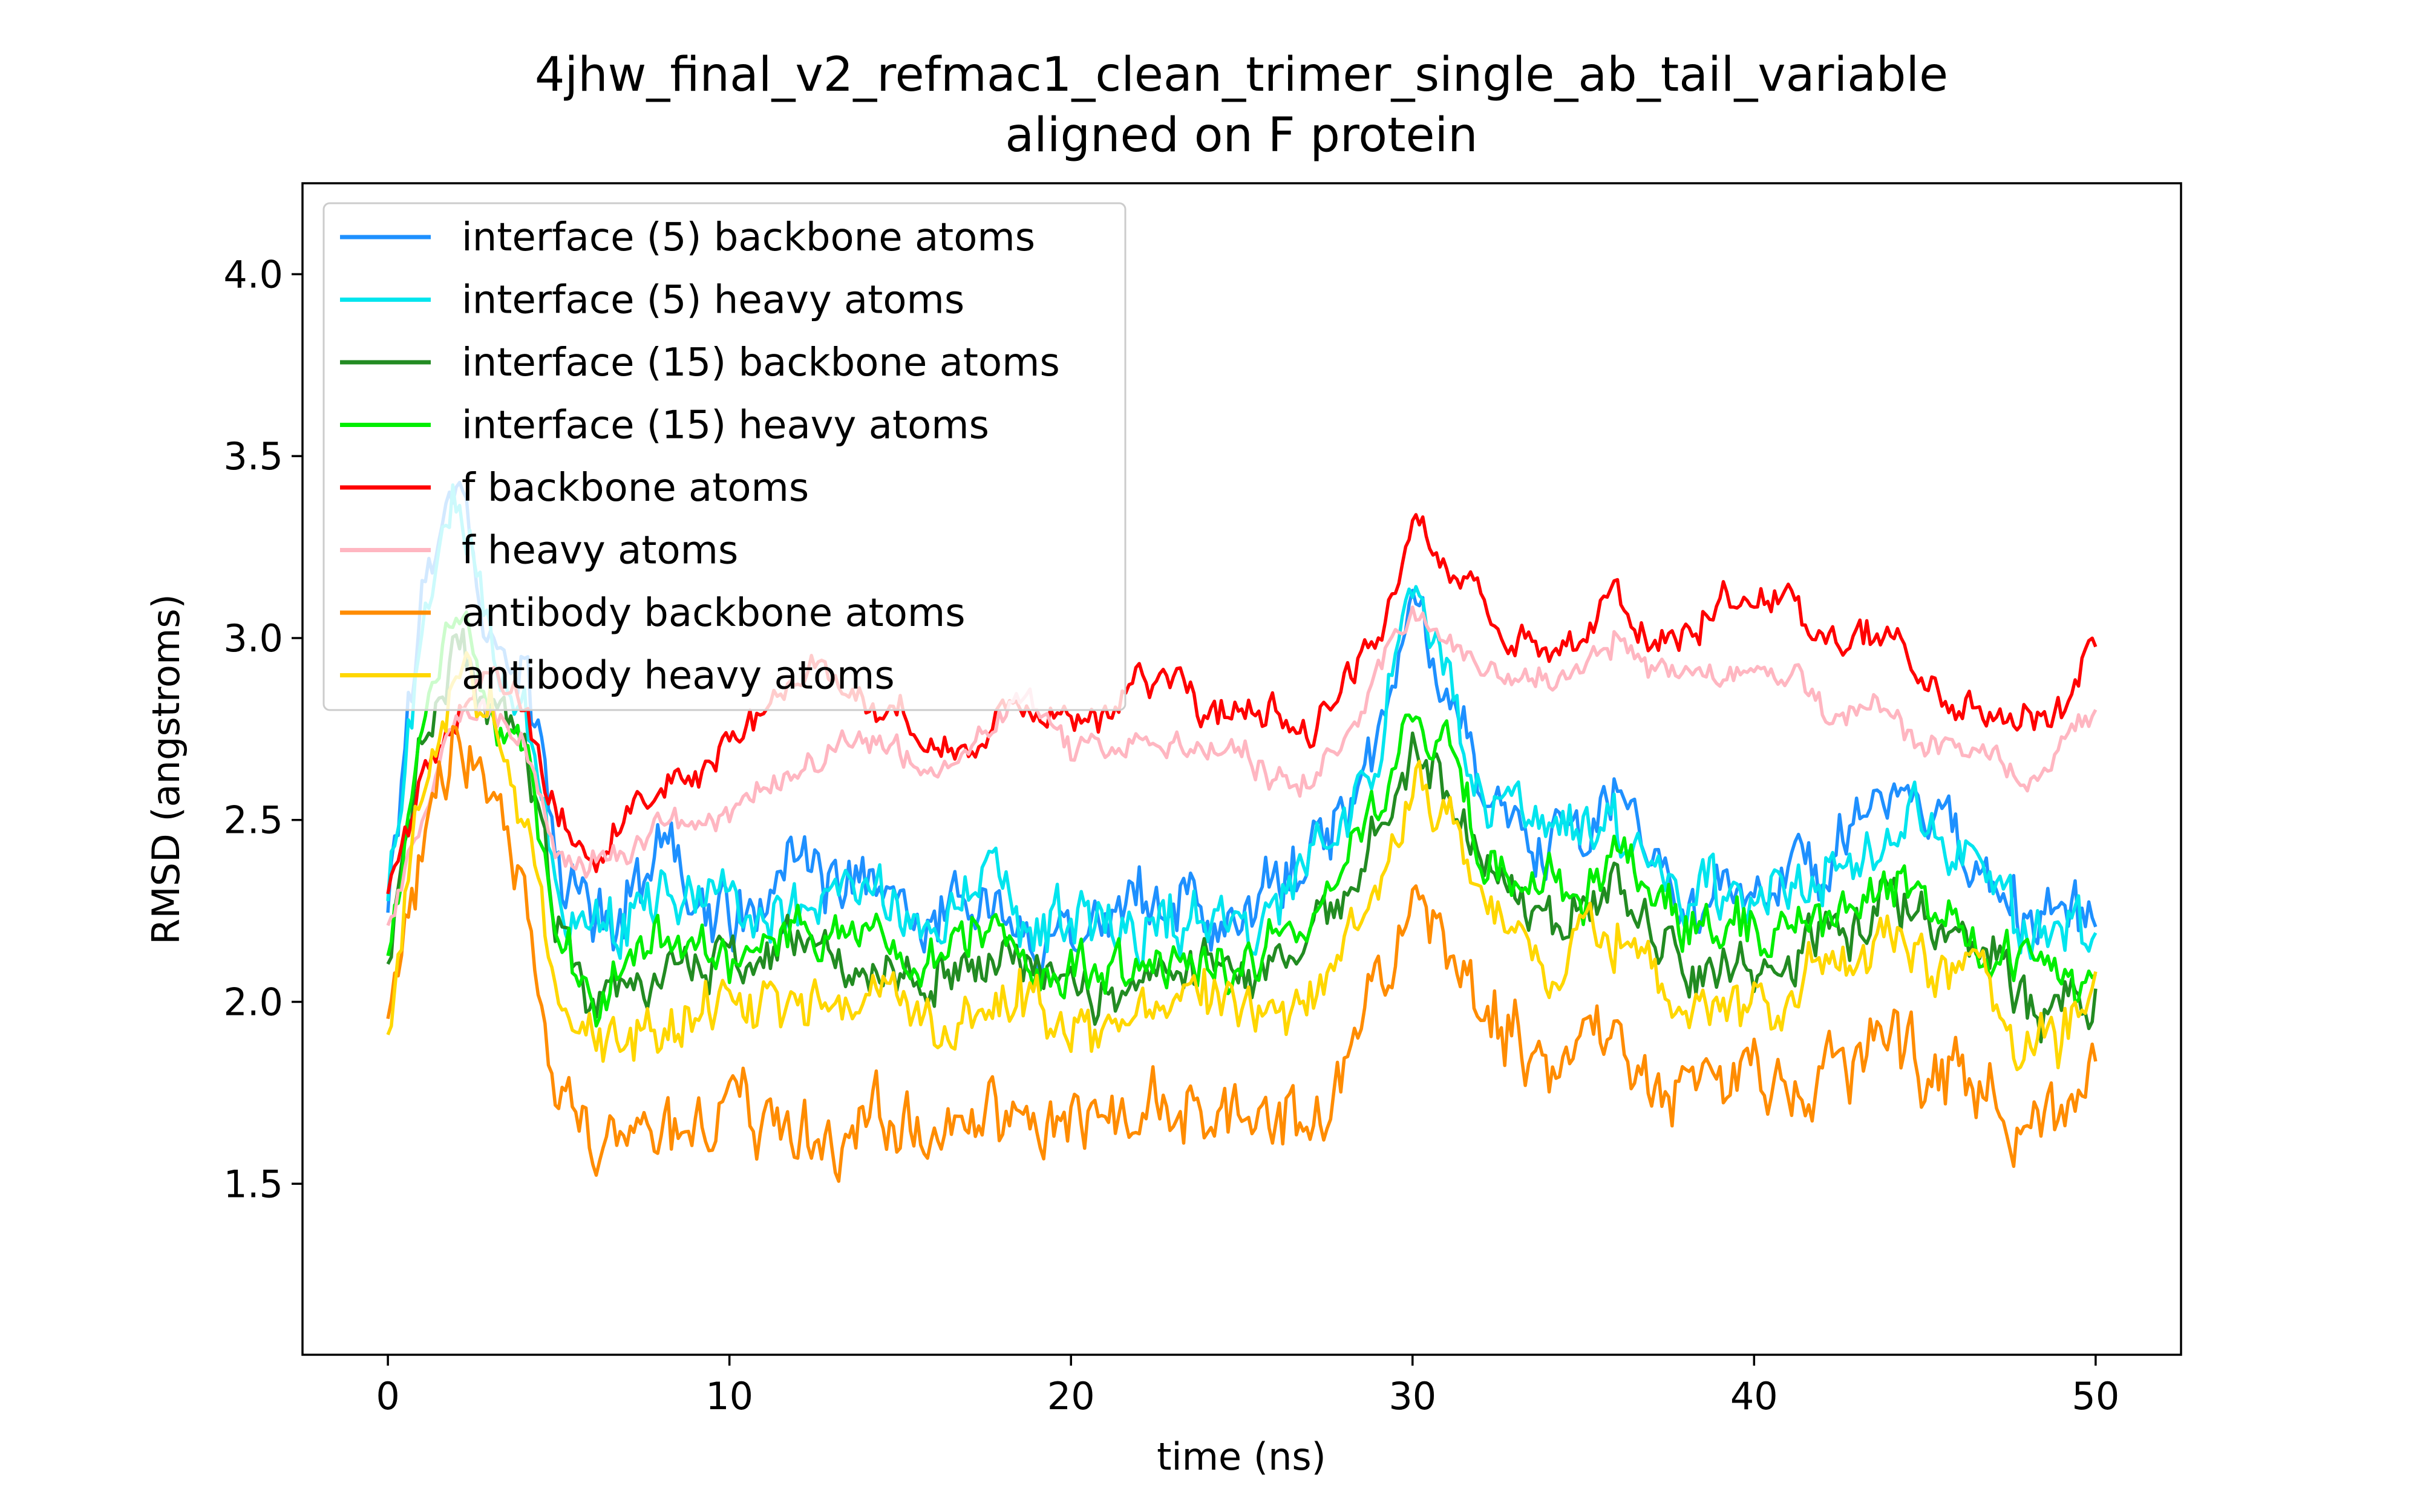 The height and width of the screenshot is (1512, 2420). What do you see at coordinates (729, 1396) in the screenshot?
I see `x-tick-label: 10` at bounding box center [729, 1396].